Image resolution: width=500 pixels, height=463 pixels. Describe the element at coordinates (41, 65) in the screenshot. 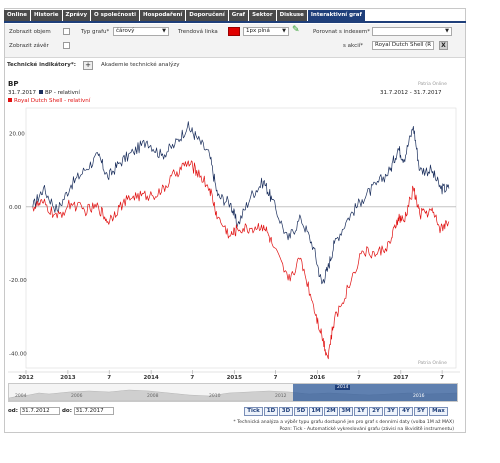

I see `tech-indicators-label: Technické indikátory*:` at that location.